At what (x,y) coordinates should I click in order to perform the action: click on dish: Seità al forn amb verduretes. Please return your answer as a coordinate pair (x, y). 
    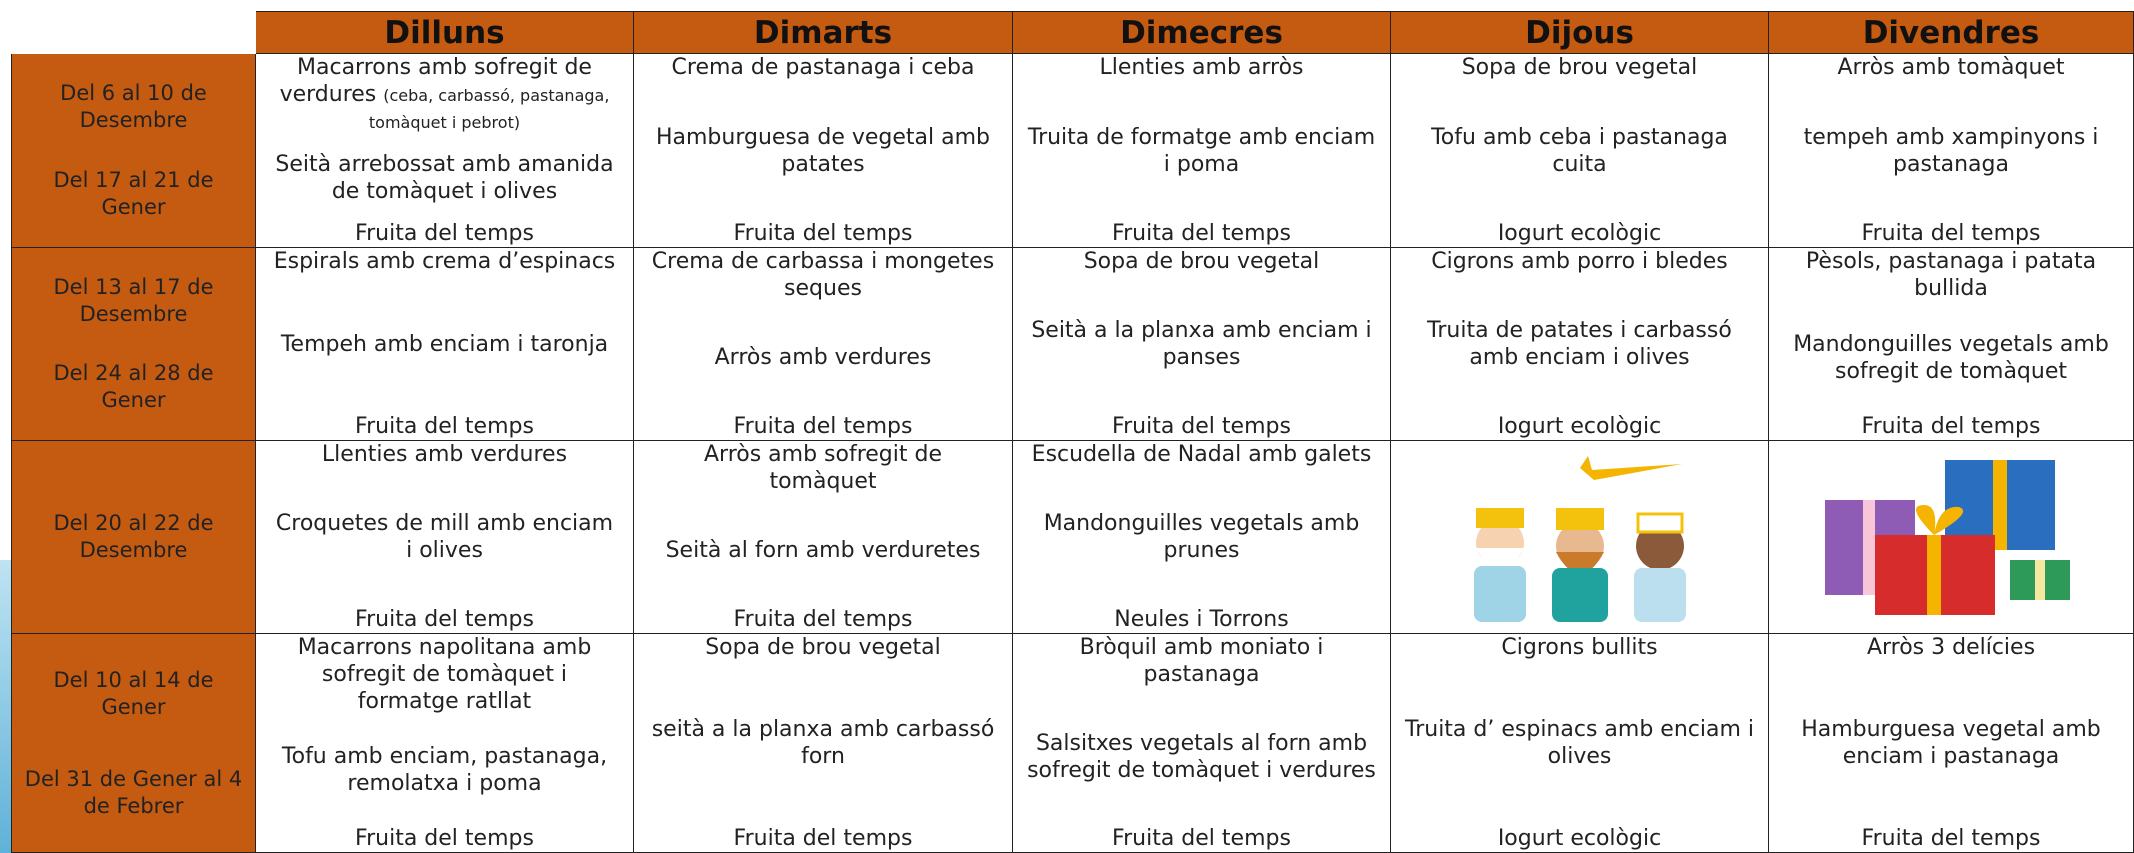
    Looking at the image, I should click on (823, 550).